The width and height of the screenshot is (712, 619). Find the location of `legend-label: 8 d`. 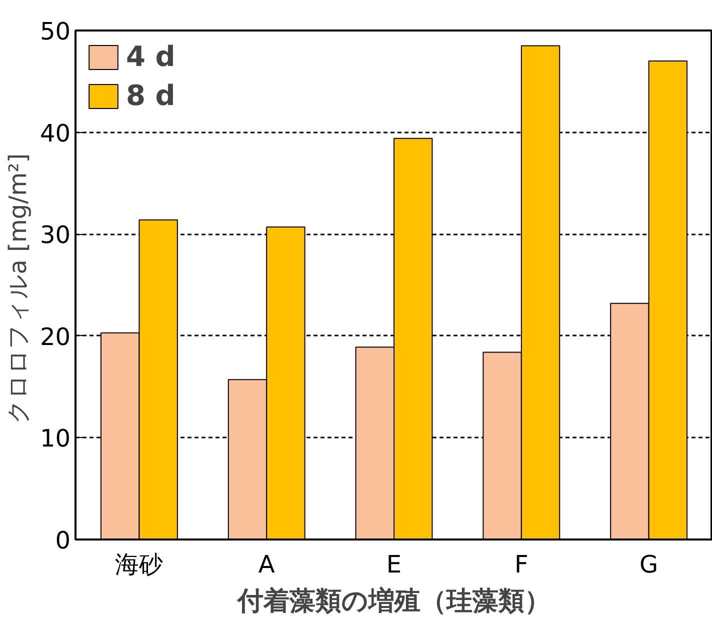

legend-label: 8 d is located at coordinates (151, 95).